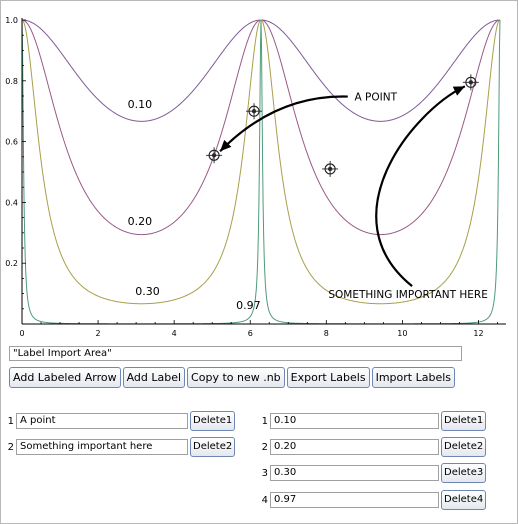  I want to click on arrow-something-important, so click(420, 186).